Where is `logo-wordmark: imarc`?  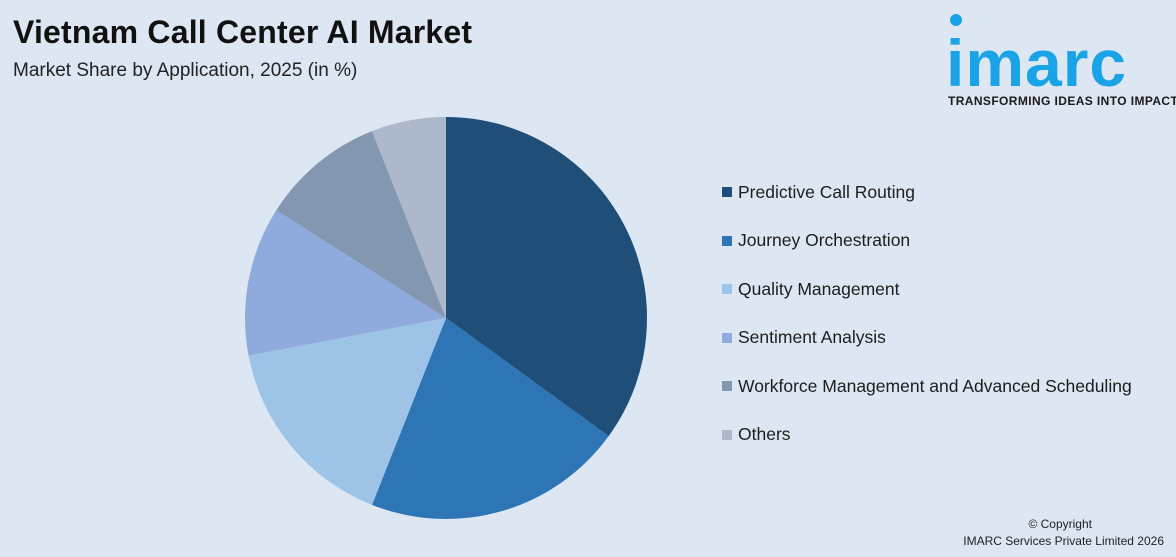 logo-wordmark: imarc is located at coordinates (1037, 63).